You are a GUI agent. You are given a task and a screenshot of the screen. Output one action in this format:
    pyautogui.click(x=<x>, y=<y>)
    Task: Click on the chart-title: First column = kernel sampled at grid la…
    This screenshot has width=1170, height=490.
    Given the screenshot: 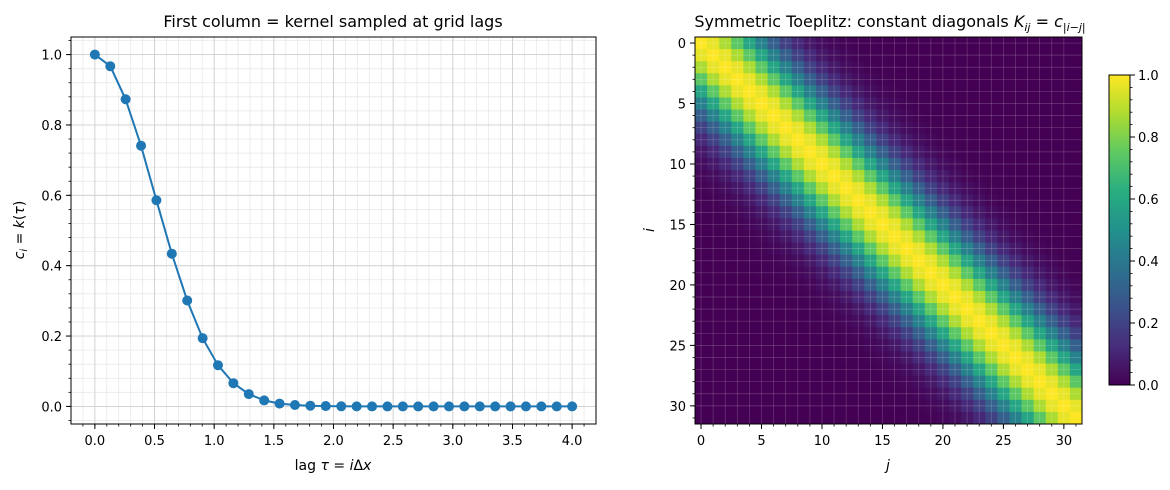 What is the action you would take?
    pyautogui.click(x=332, y=21)
    